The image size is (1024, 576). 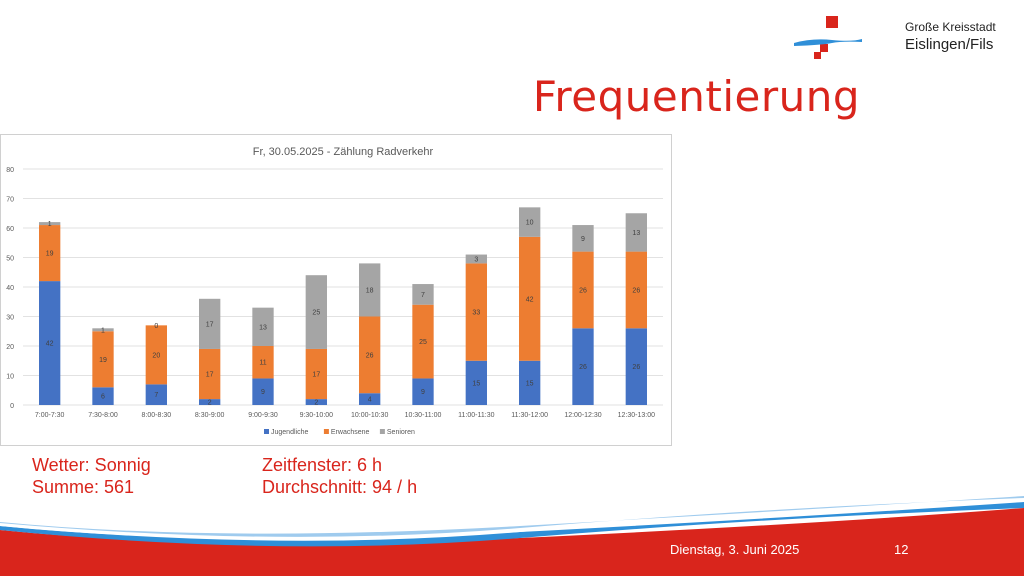 I want to click on y-tick-label: 30, so click(x=10, y=318).